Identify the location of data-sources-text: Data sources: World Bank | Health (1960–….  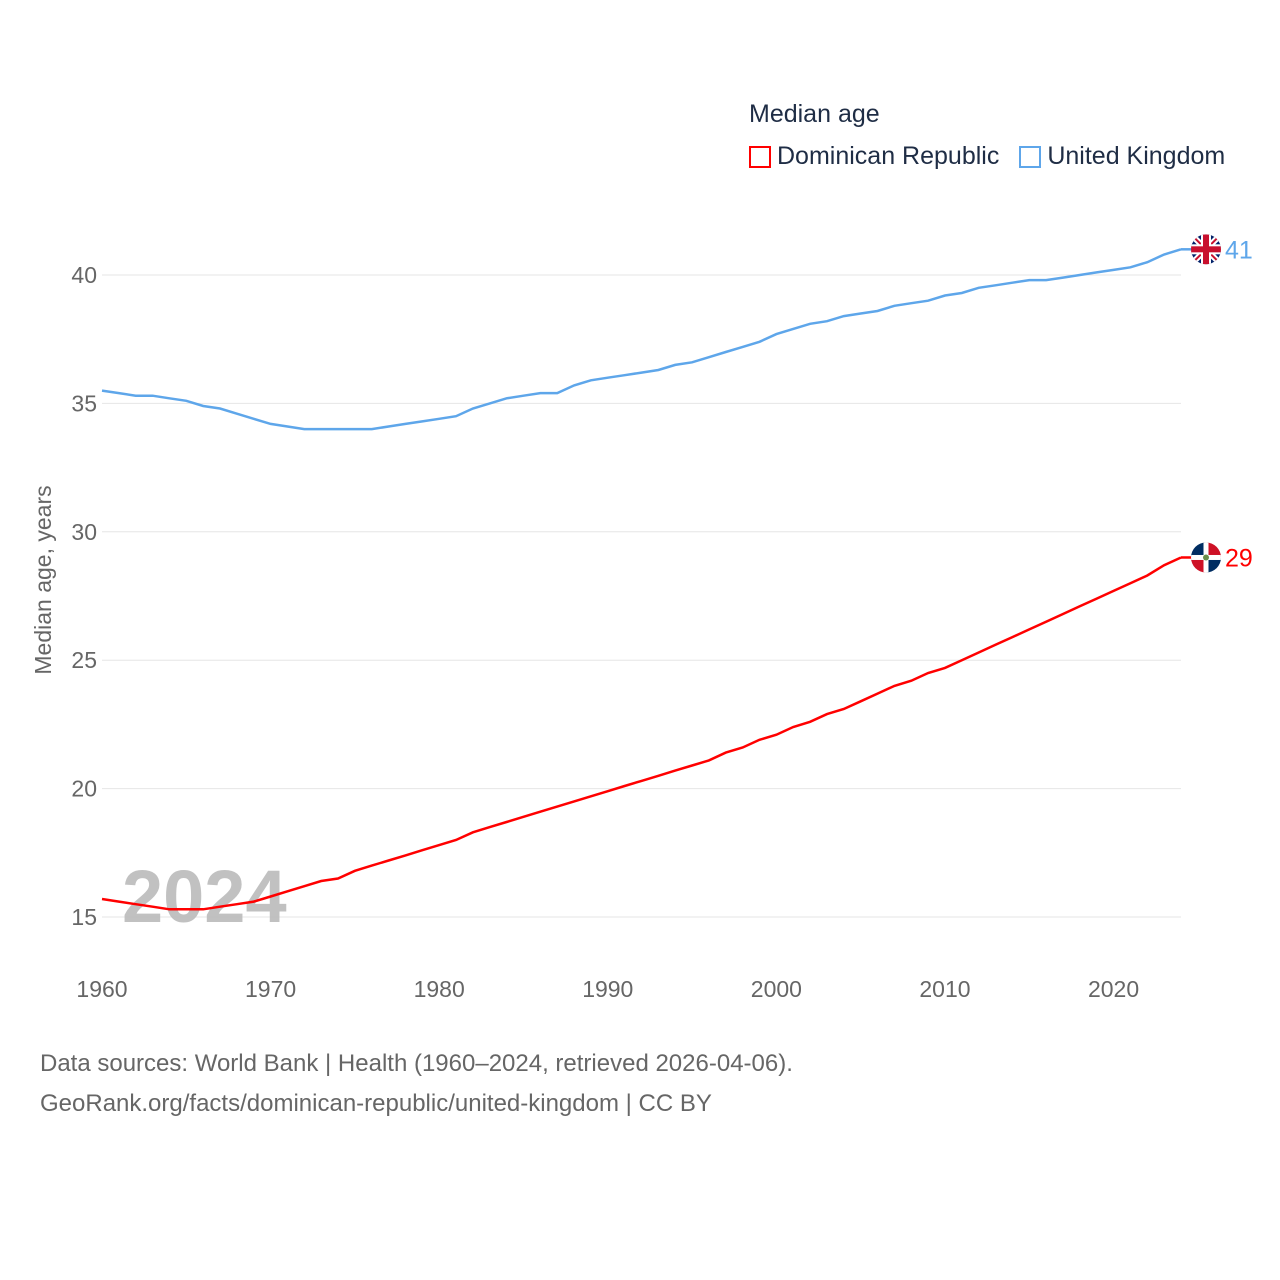
(416, 1063).